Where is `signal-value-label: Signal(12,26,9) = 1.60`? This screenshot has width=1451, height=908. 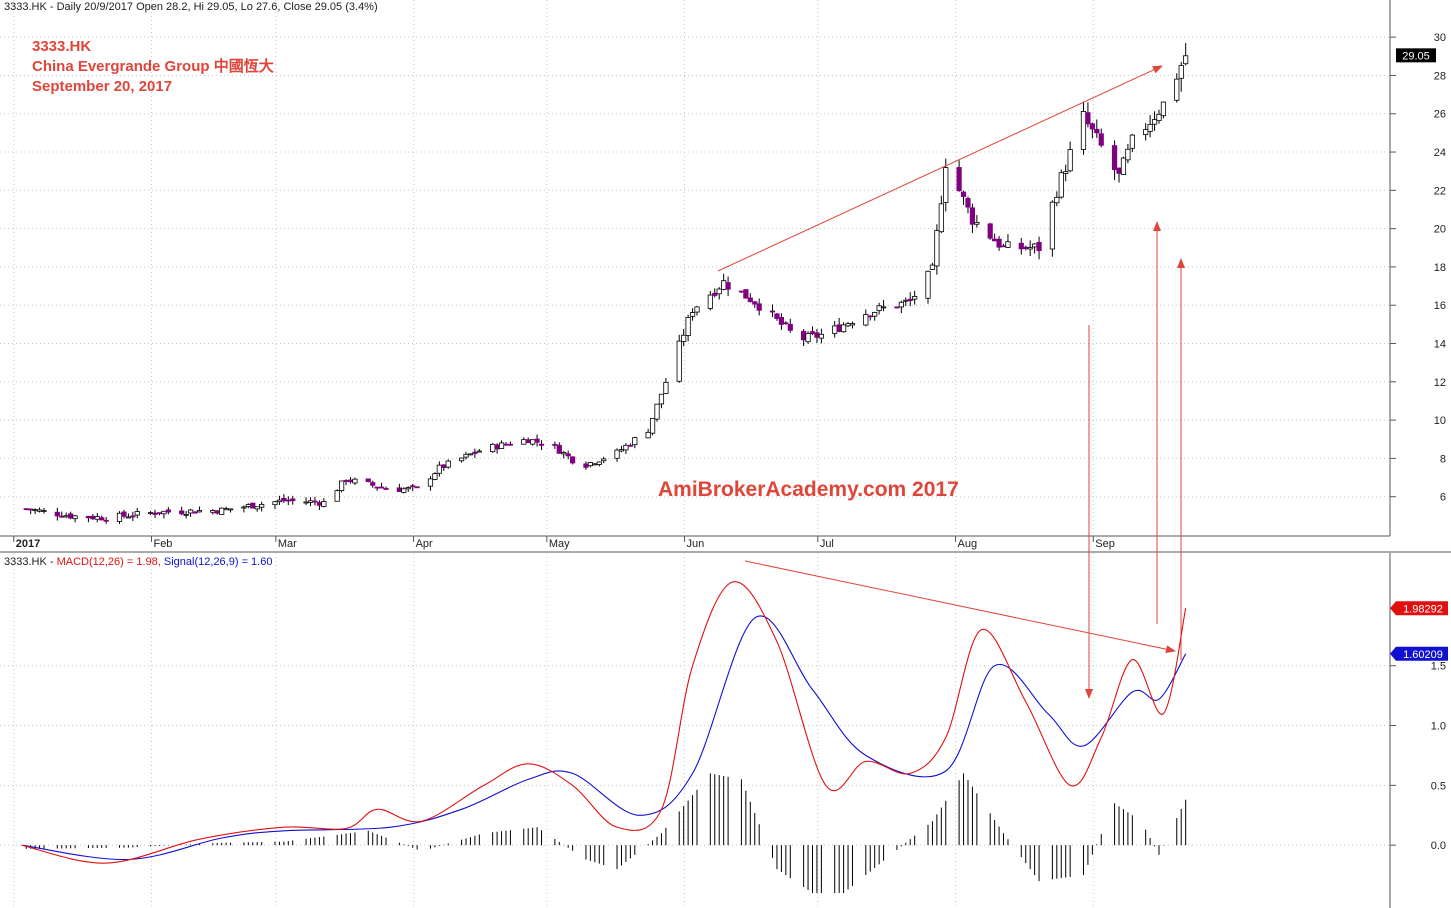
signal-value-label: Signal(12,26,9) = 1.60 is located at coordinates (218, 562).